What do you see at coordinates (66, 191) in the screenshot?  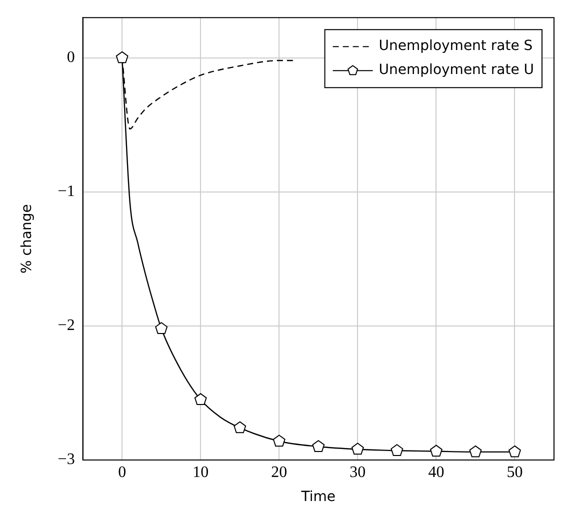 I see `y-tick-label: −1` at bounding box center [66, 191].